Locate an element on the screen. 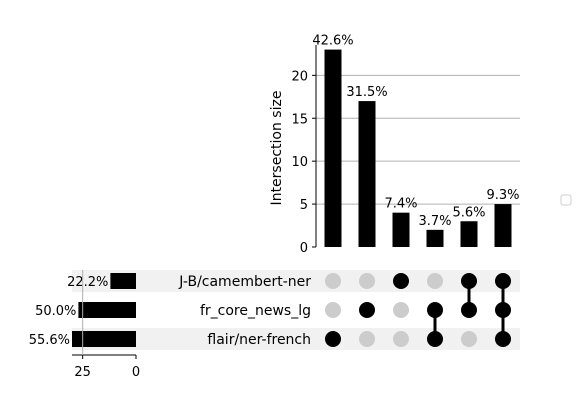 This screenshot has height=404, width=577. y-tick-label: 10 is located at coordinates (299, 162).